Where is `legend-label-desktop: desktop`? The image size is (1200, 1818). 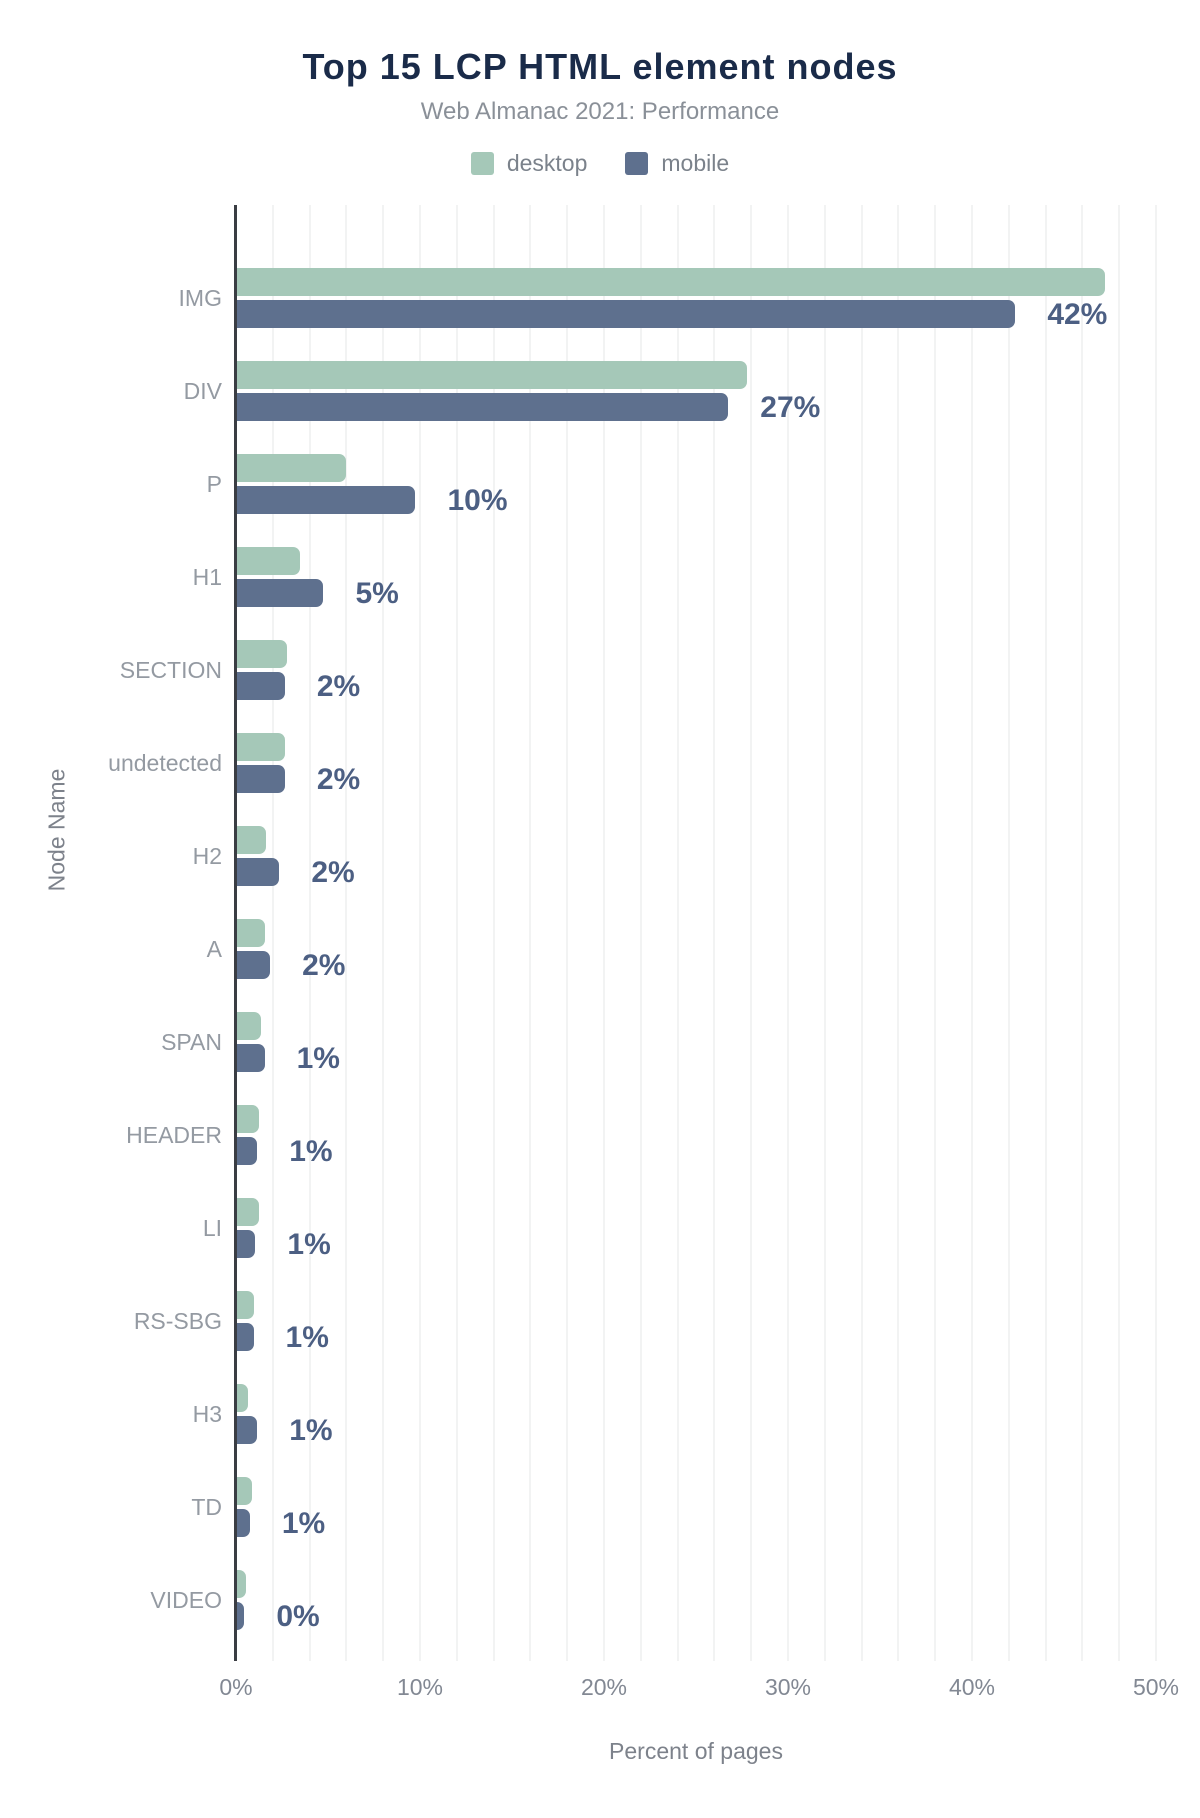
legend-label-desktop: desktop is located at coordinates (547, 163).